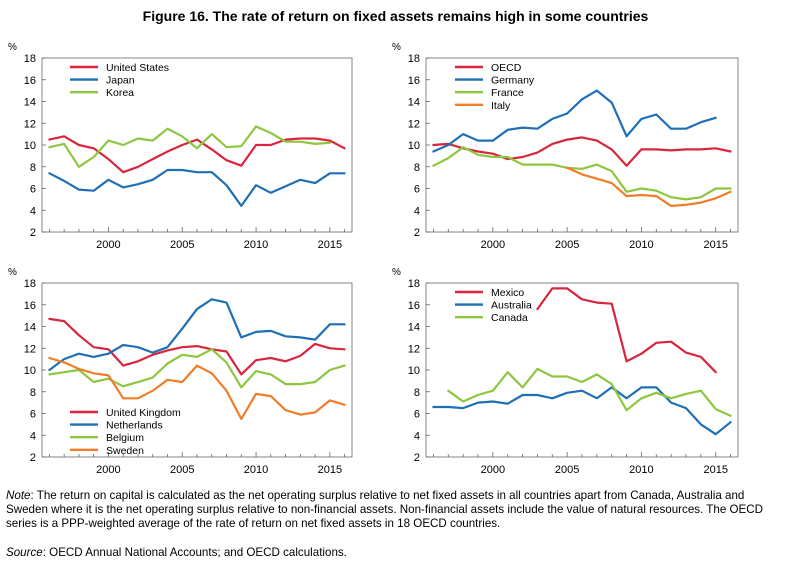 The width and height of the screenshot is (791, 570). What do you see at coordinates (125, 451) in the screenshot?
I see `legend-label-sweden: Sweden` at bounding box center [125, 451].